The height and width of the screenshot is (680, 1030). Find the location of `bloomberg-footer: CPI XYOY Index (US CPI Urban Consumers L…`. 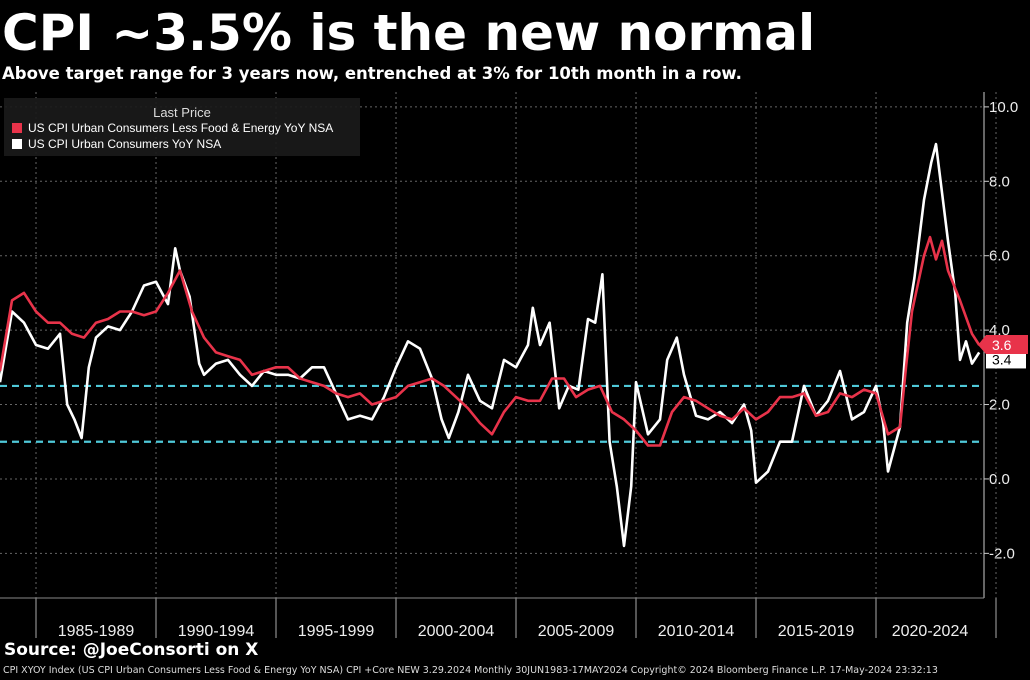

bloomberg-footer: CPI XYOY Index (US CPI Urban Consumers L… is located at coordinates (470, 670).